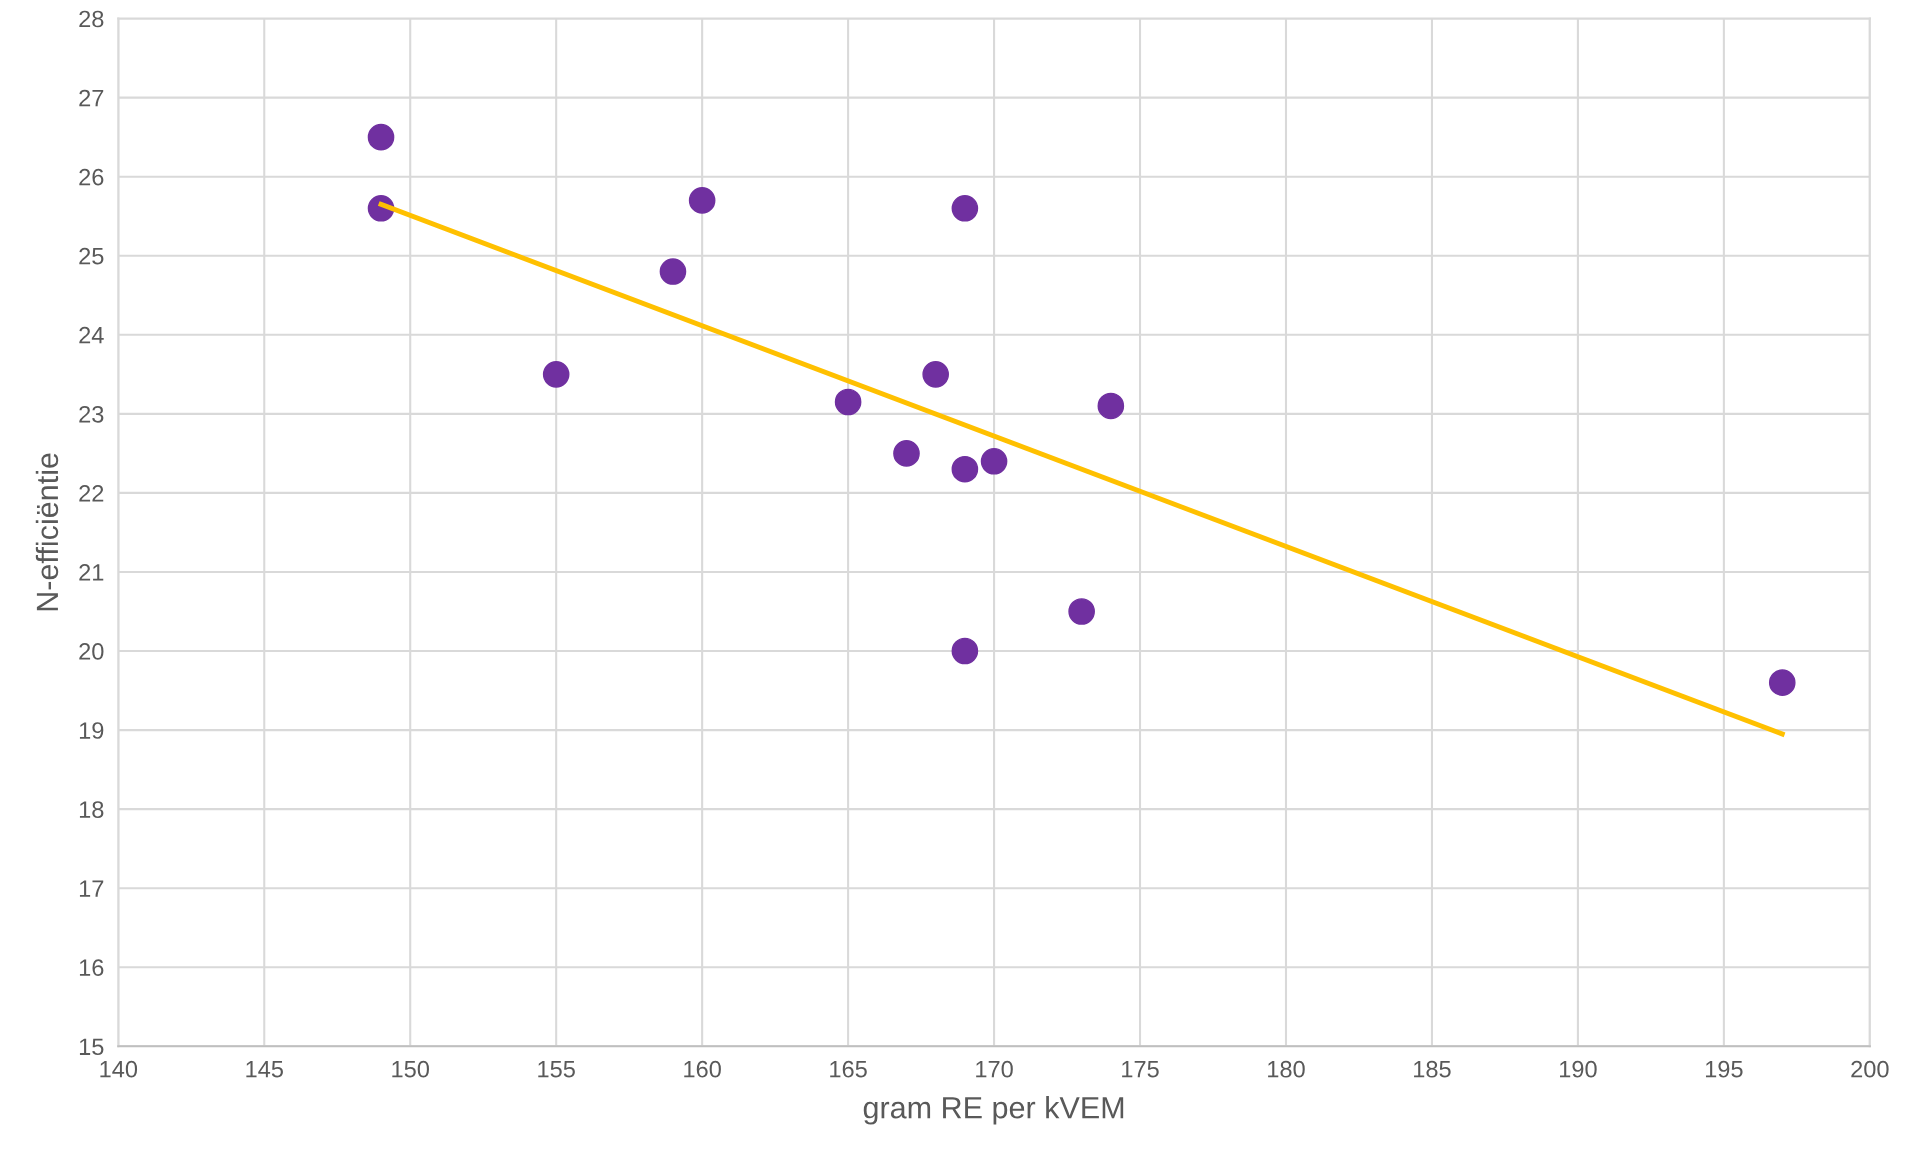 Image resolution: width=1908 pixels, height=1160 pixels. What do you see at coordinates (1140, 1069) in the screenshot?
I see `x-tick-label: 175` at bounding box center [1140, 1069].